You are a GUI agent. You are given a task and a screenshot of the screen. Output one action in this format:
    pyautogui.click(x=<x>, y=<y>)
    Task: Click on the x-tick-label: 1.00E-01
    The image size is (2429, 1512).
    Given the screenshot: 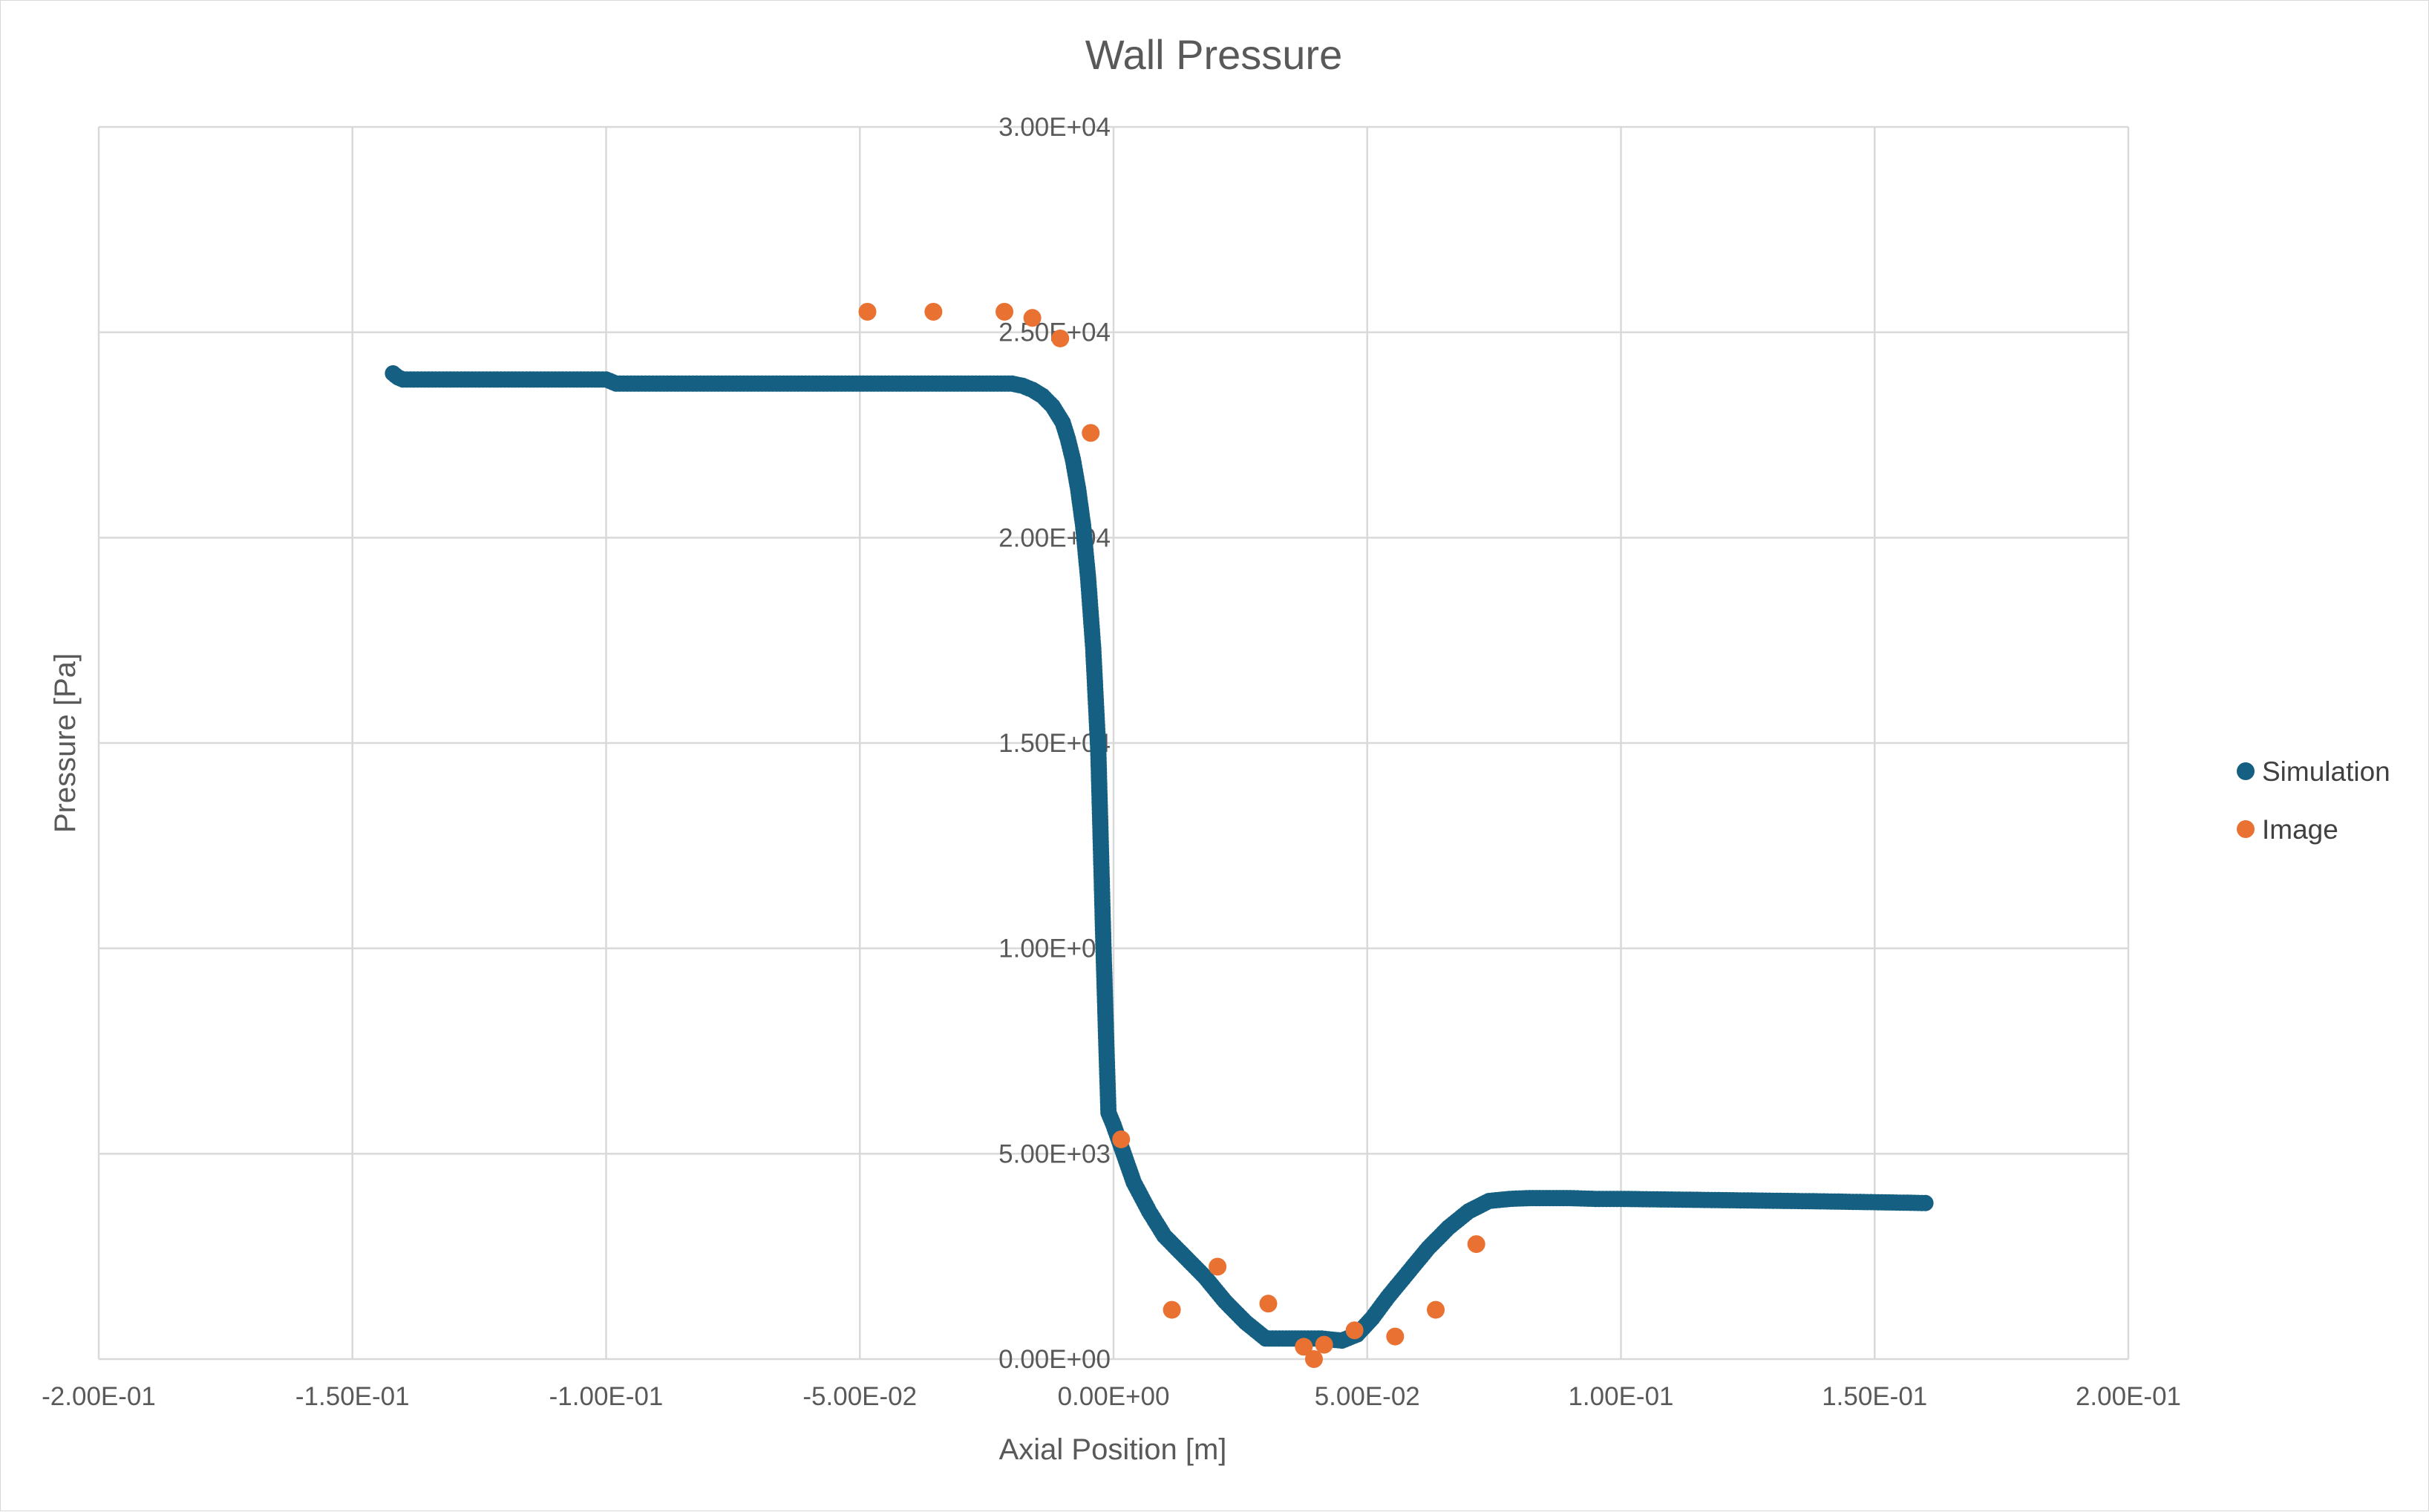 What is the action you would take?
    pyautogui.click(x=1620, y=1397)
    